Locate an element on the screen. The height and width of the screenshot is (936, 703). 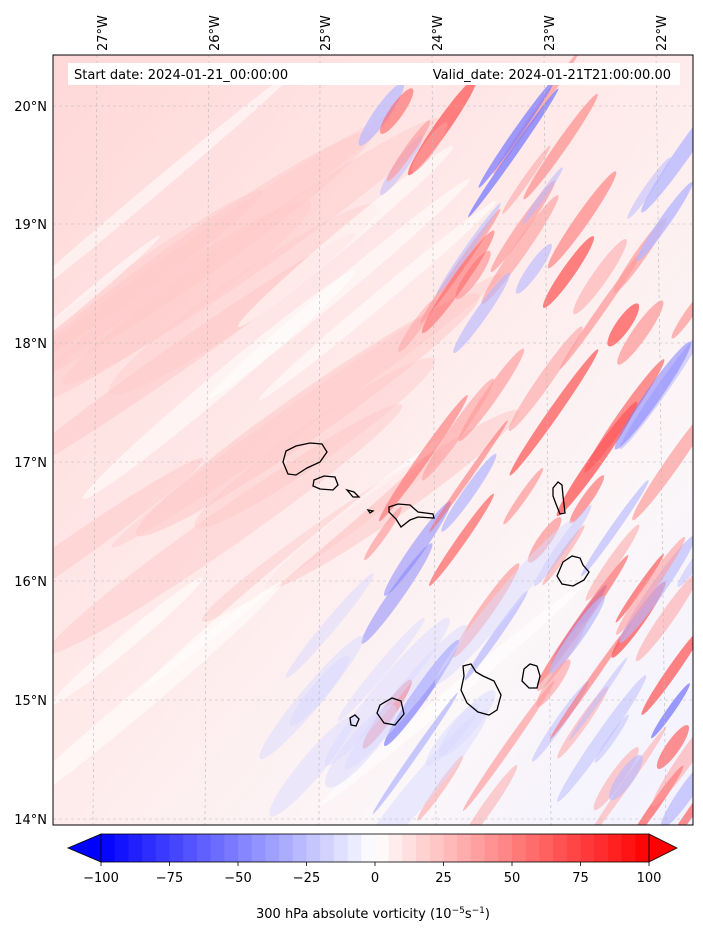
longitude-labels: 27°W 26°W 25°W 24°W 23°W 22°W is located at coordinates (383, 33).